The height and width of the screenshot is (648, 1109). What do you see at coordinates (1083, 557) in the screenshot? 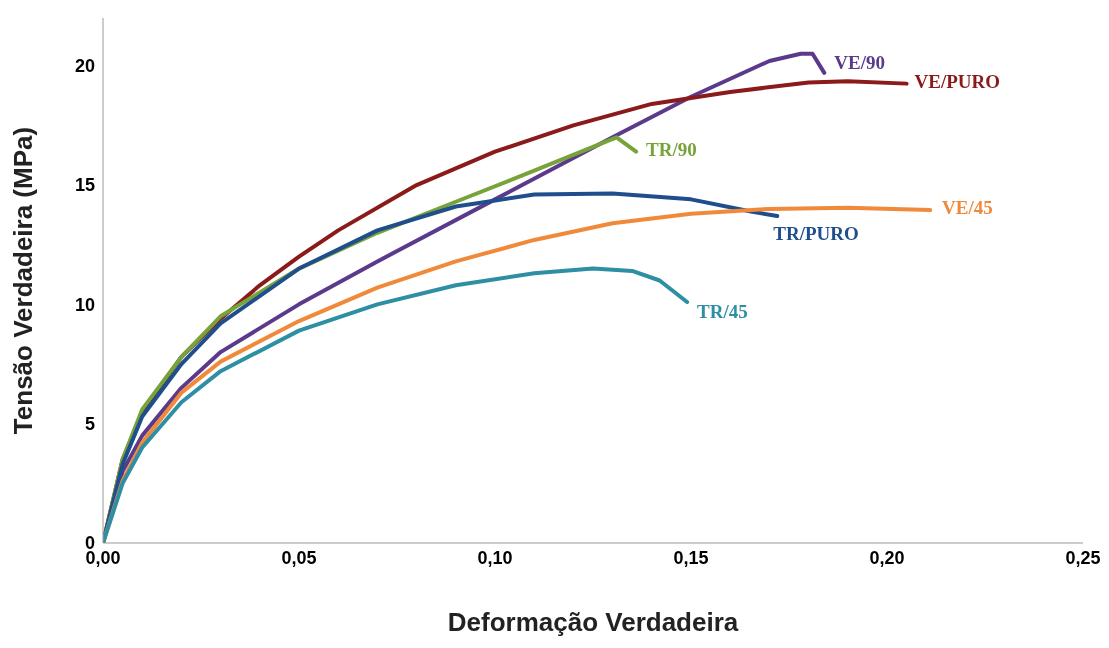
I see `x-tick-label: 0,25` at bounding box center [1083, 557].